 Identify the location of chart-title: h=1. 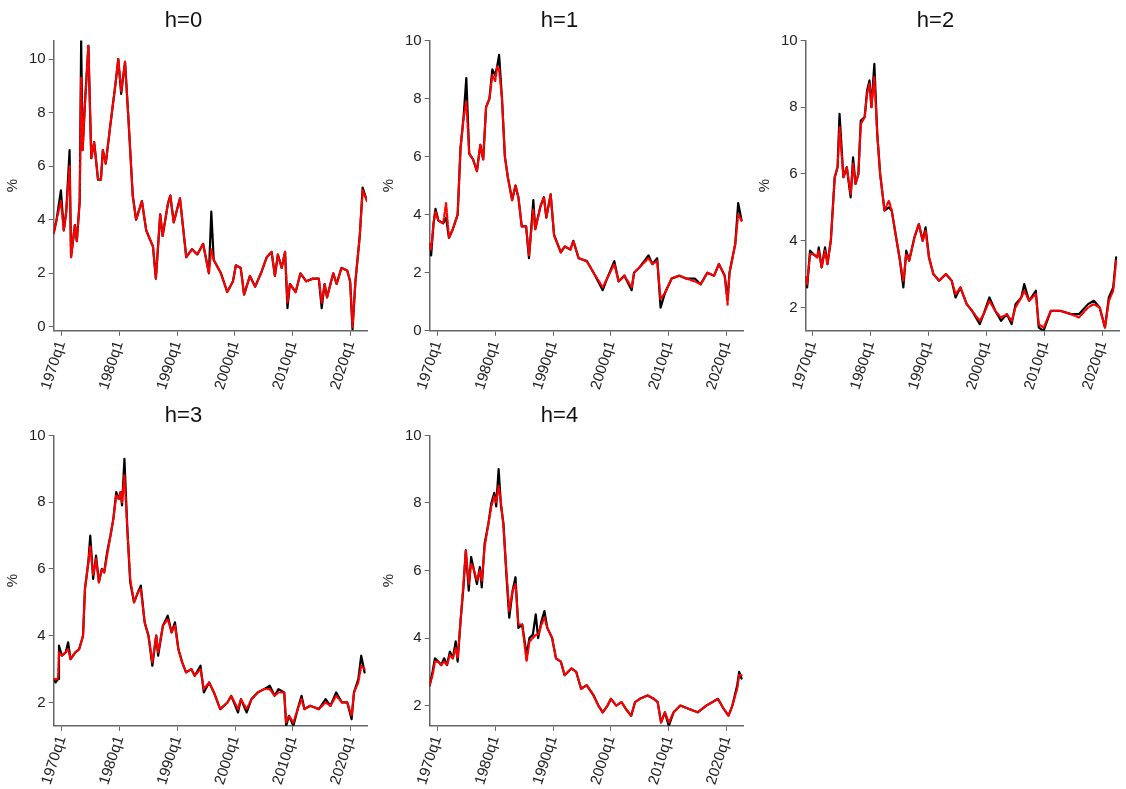
(559, 20).